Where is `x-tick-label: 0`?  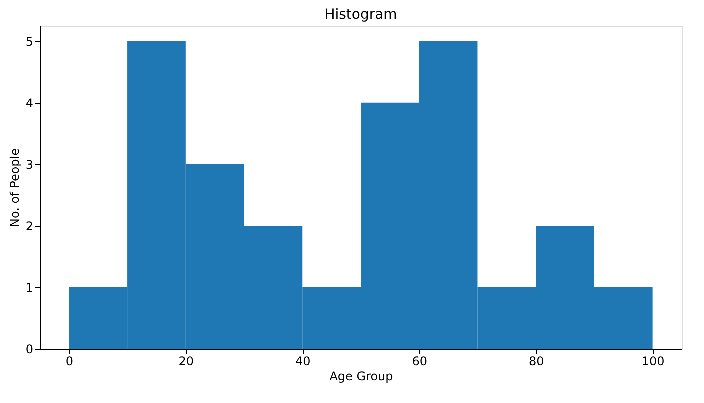 x-tick-label: 0 is located at coordinates (70, 361).